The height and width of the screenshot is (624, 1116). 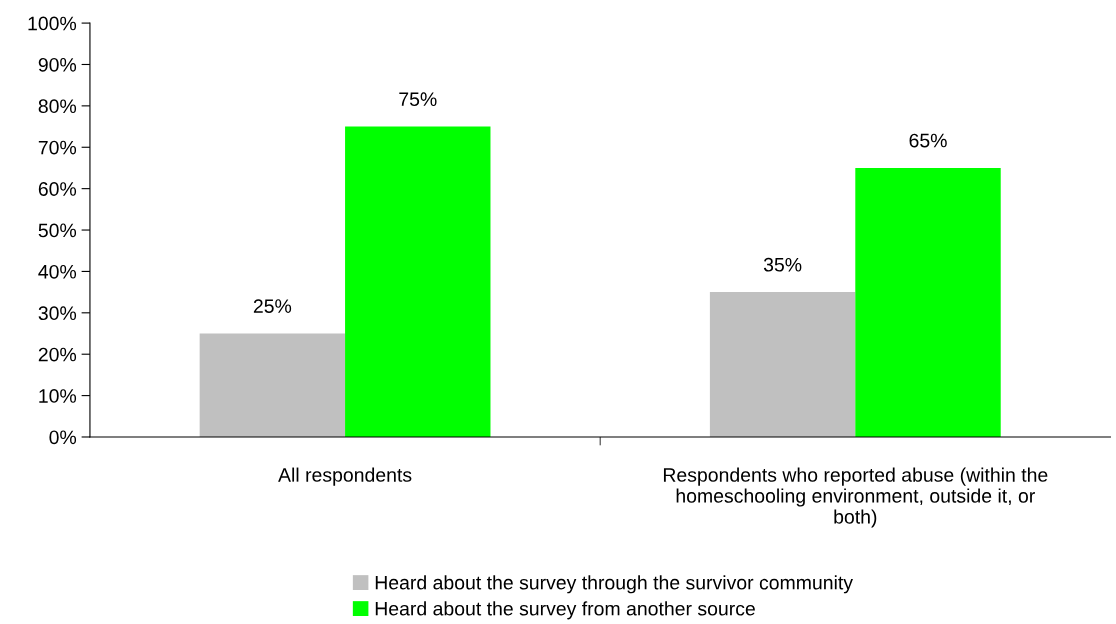 I want to click on y-tick-label: 100%, so click(x=52, y=23).